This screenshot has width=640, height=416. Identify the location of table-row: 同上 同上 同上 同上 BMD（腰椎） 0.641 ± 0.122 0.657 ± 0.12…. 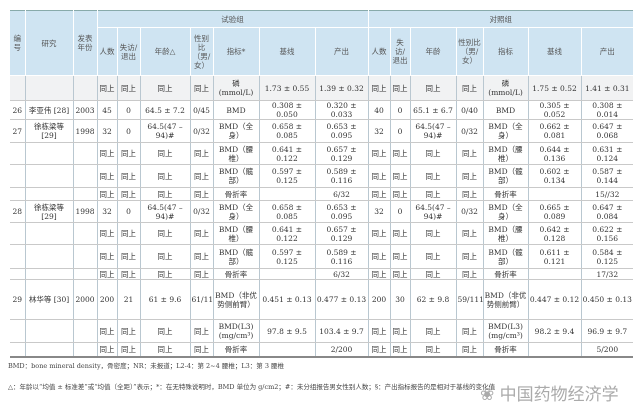
(322, 233).